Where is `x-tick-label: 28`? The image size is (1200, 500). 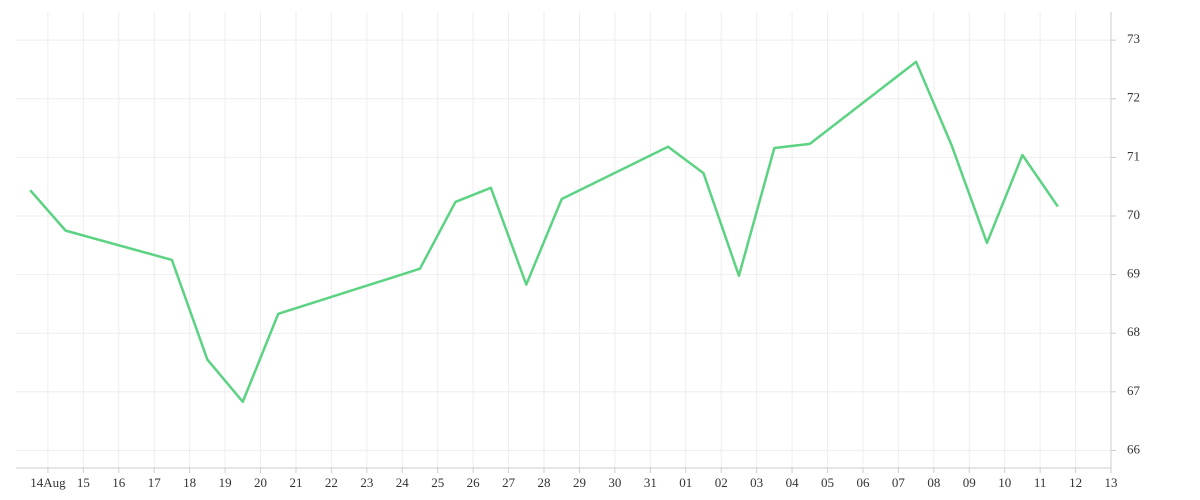 x-tick-label: 28 is located at coordinates (544, 482).